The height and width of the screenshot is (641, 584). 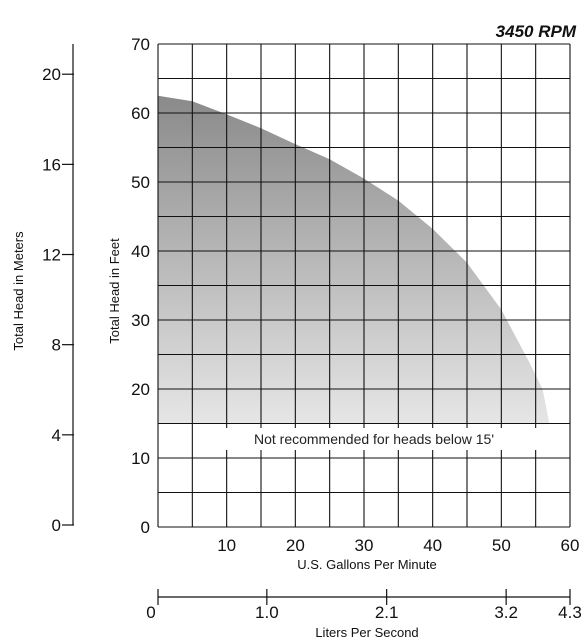 I want to click on y-tick-label: 40, so click(x=140, y=251).